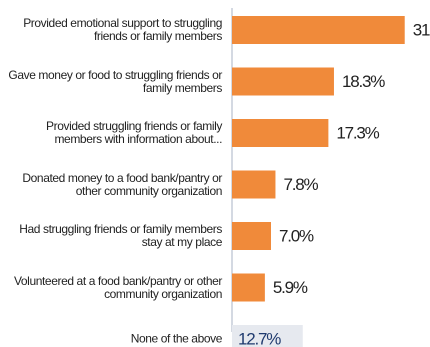  Describe the element at coordinates (363, 81) in the screenshot. I see `value-label: 18.3%` at that location.